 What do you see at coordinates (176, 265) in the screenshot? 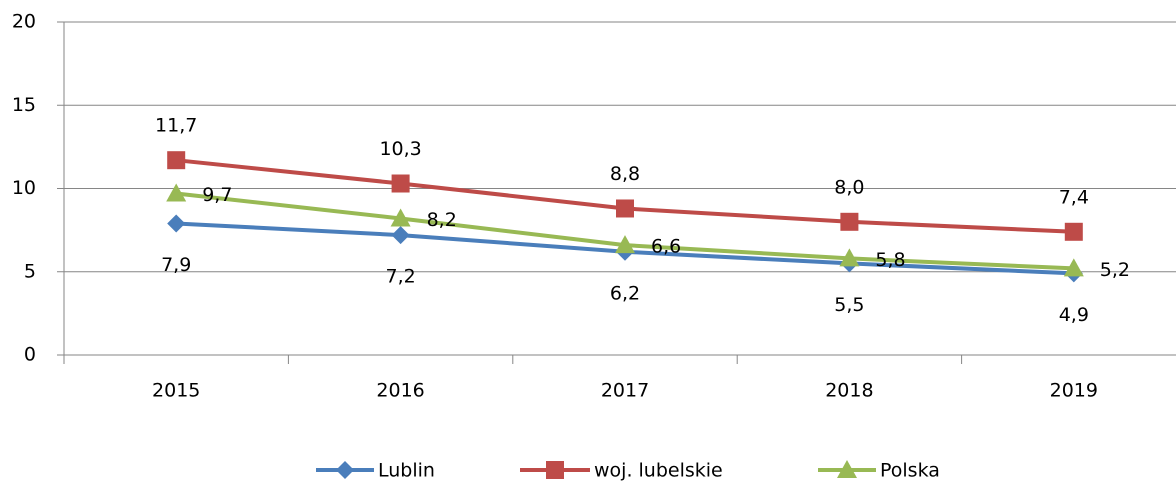
I see `data-label: 7,9` at bounding box center [176, 265].